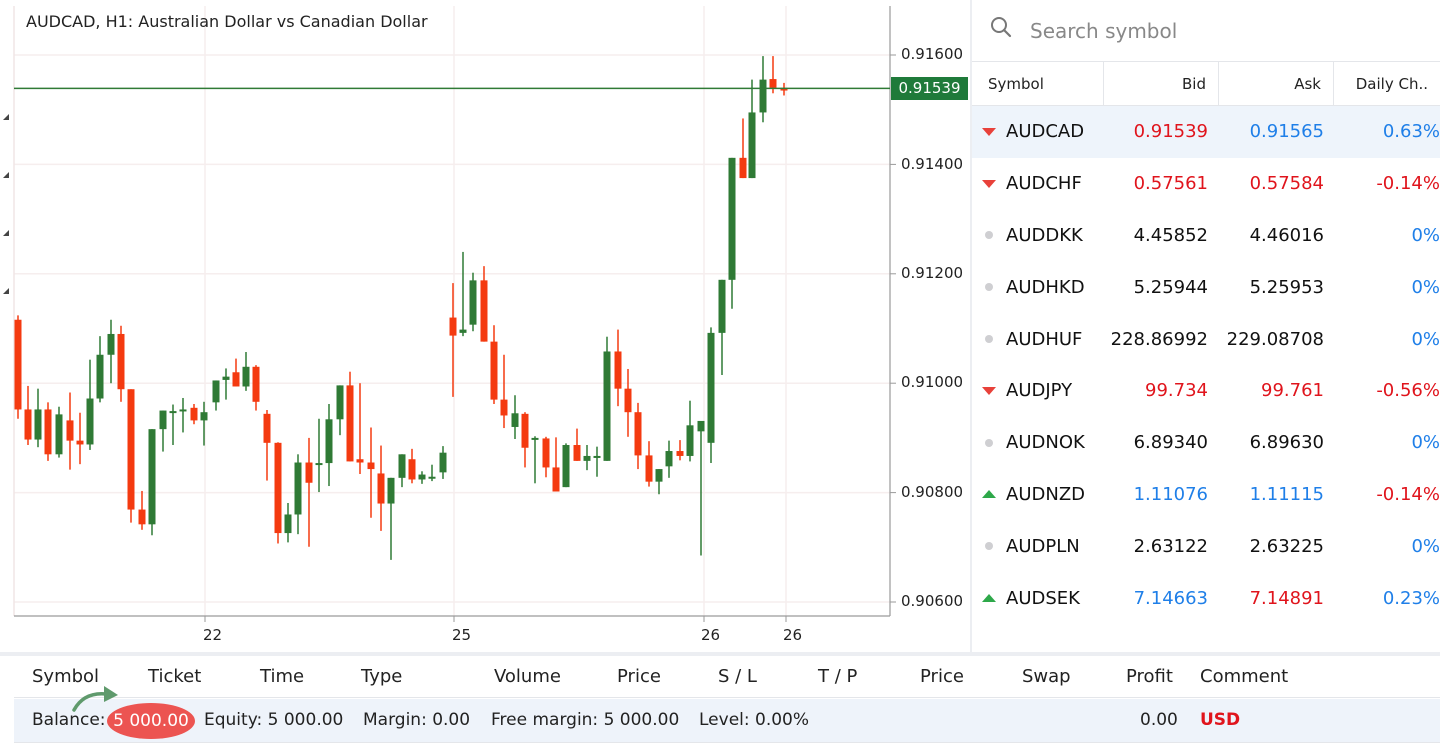  Describe the element at coordinates (1286, 287) in the screenshot. I see `row-ask: 5.25953` at that location.